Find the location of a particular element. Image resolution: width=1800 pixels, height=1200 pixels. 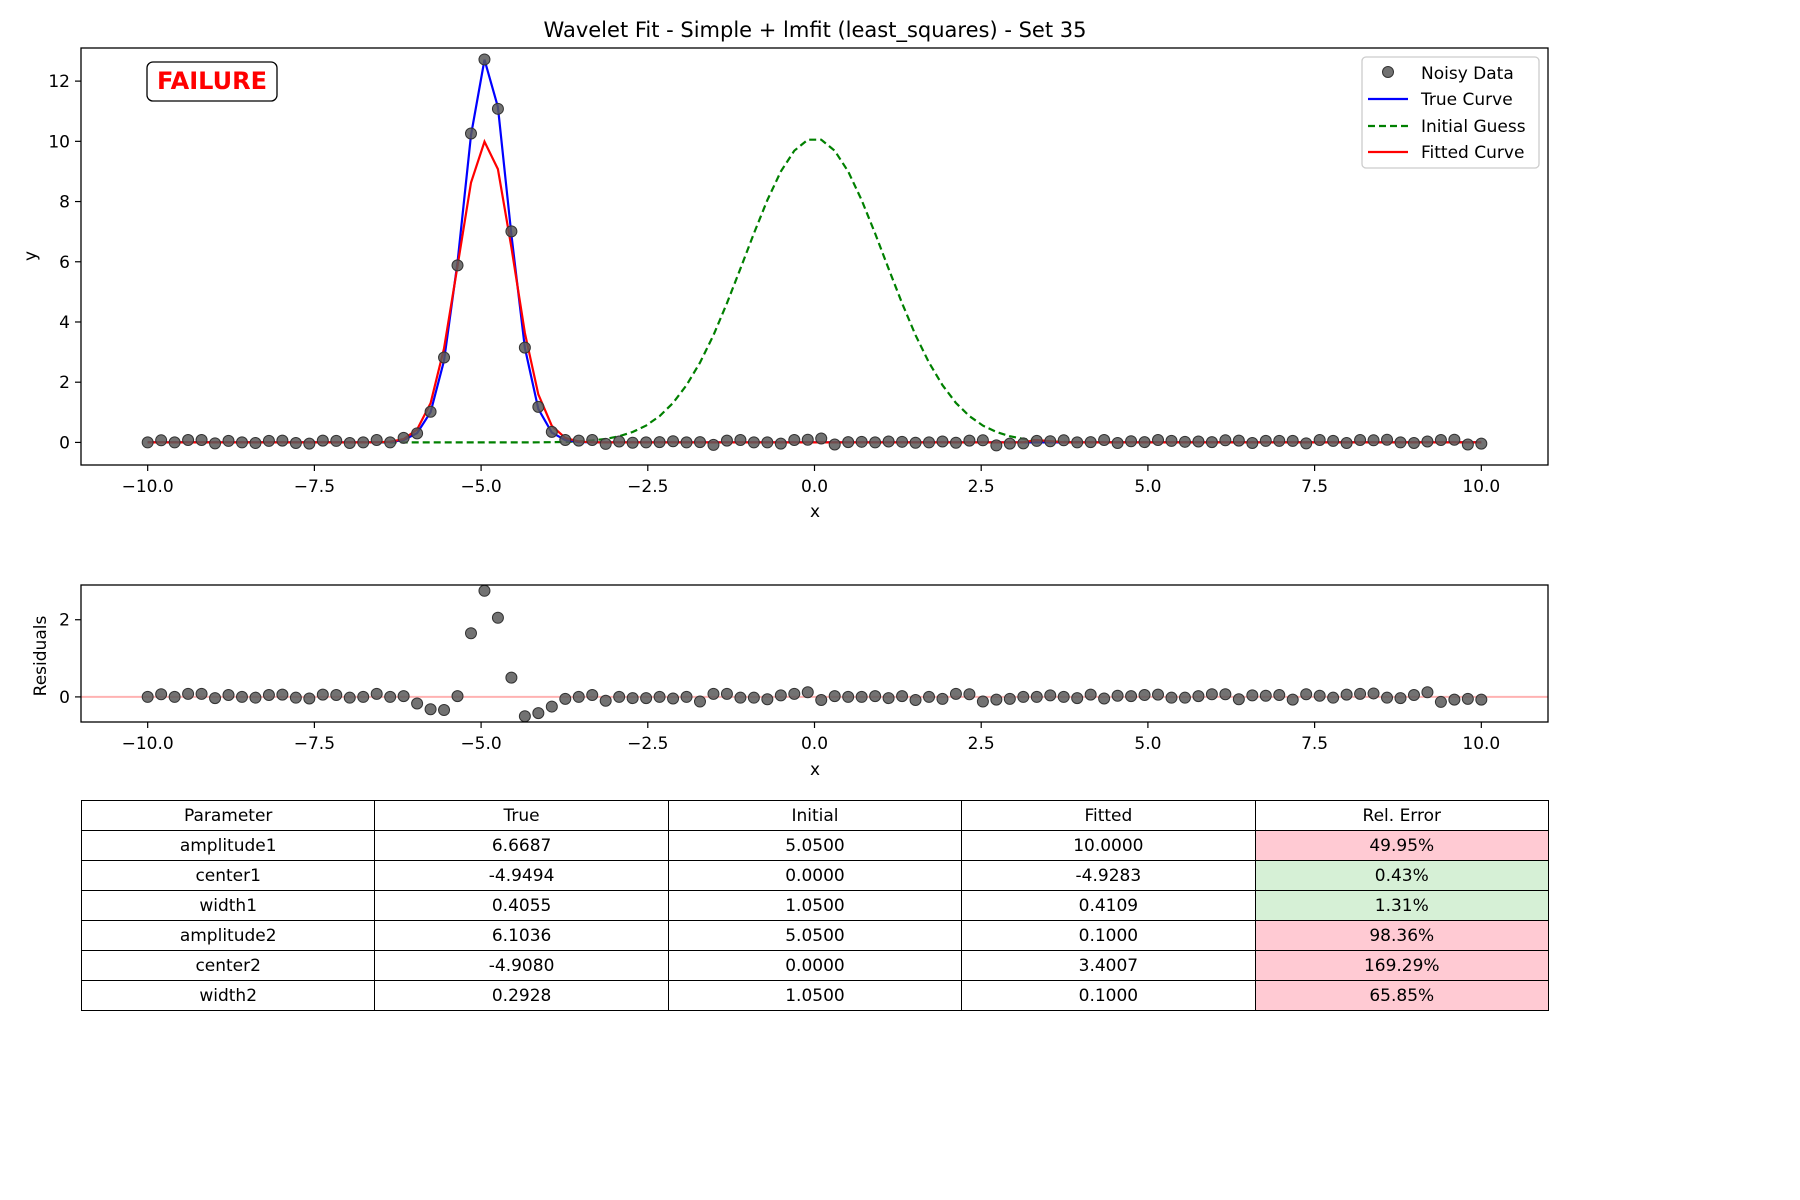

residual-y-tick-label: 2 is located at coordinates (64, 621).